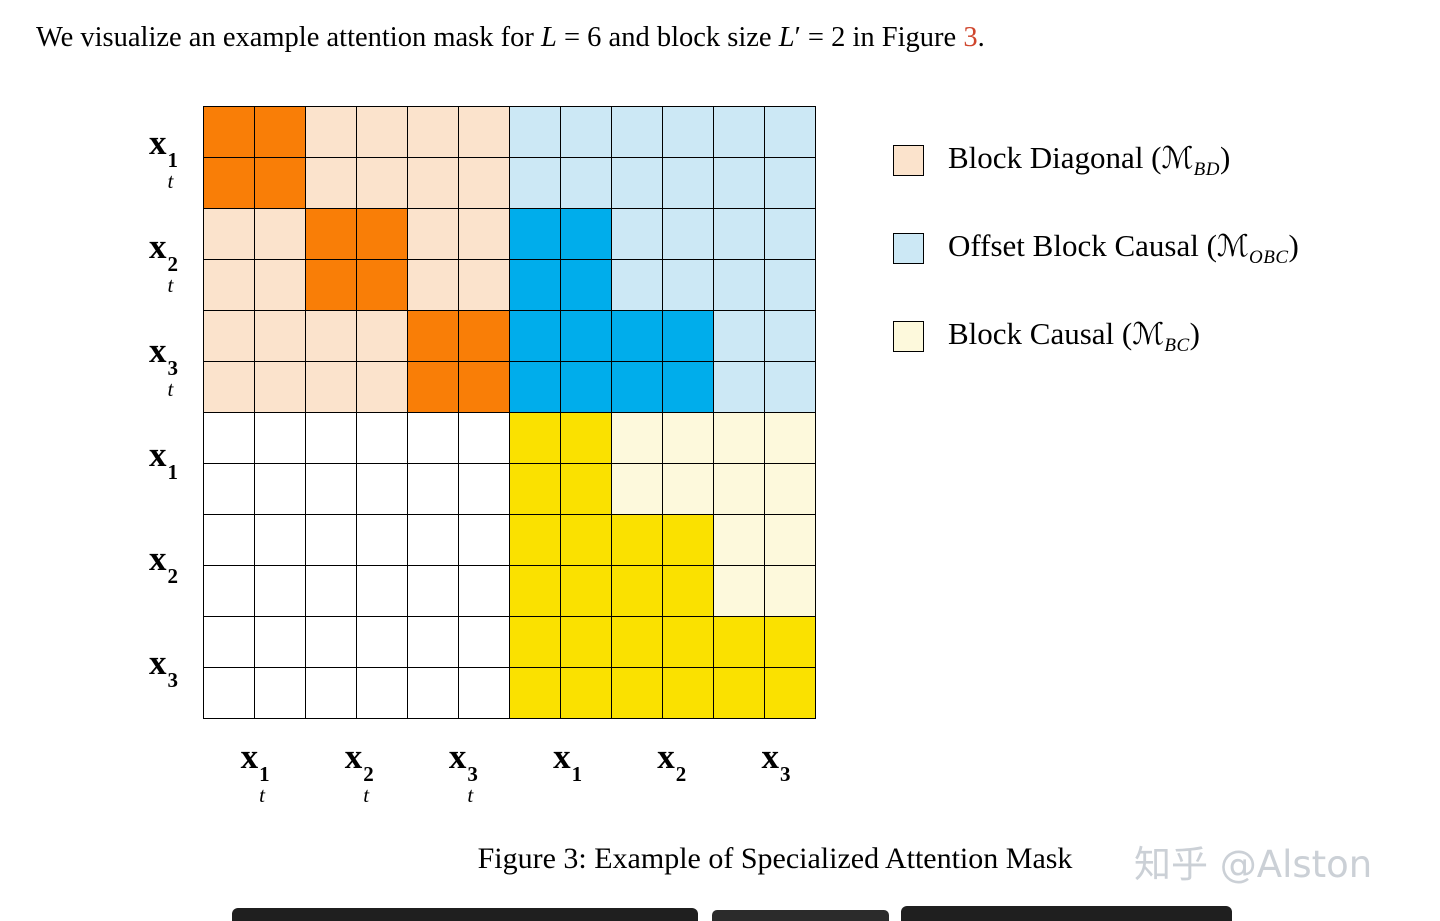  I want to click on legend-item-block-diagonal: Block Diagonal (ℳBD), so click(1096, 160).